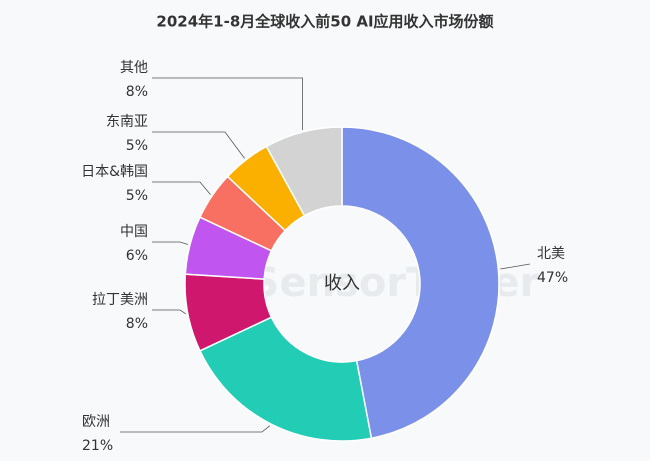  What do you see at coordinates (134, 232) in the screenshot?
I see `slice-label: 中国` at bounding box center [134, 232].